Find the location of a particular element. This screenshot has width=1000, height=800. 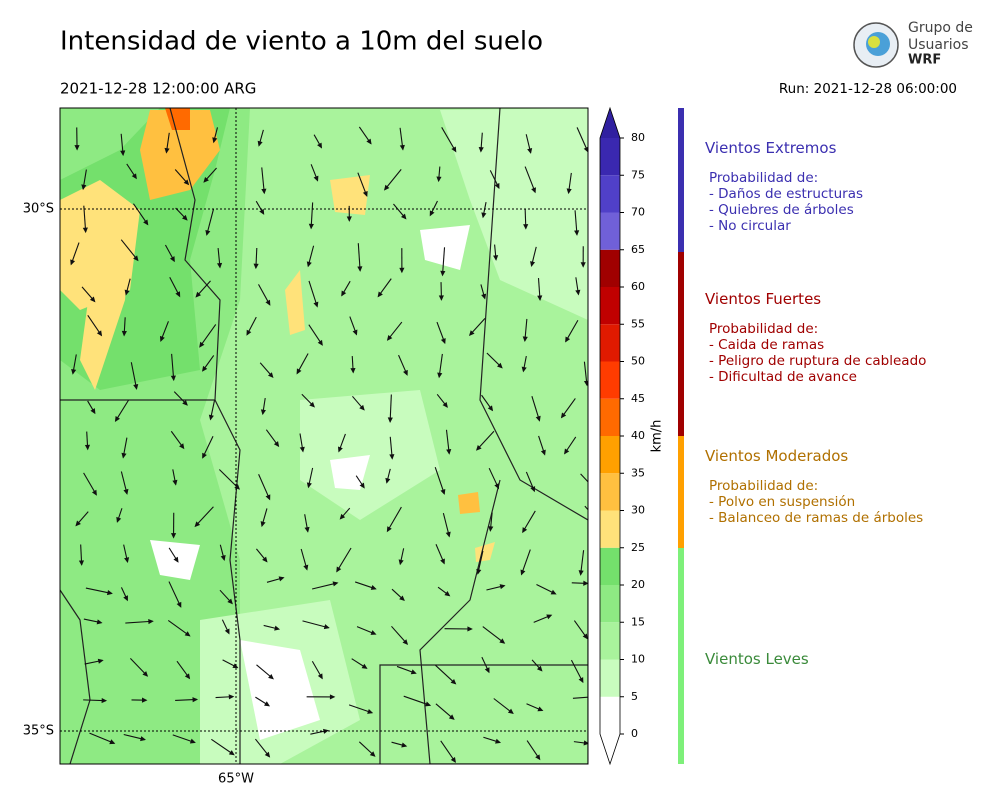

colorbar-tick-label: 50 is located at coordinates (638, 361).